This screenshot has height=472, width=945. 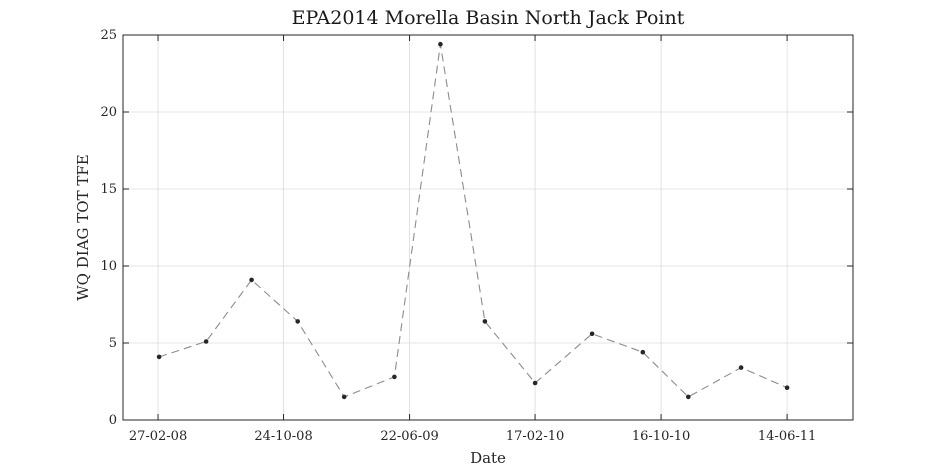 What do you see at coordinates (108, 112) in the screenshot?
I see `y-tick-label: 20` at bounding box center [108, 112].